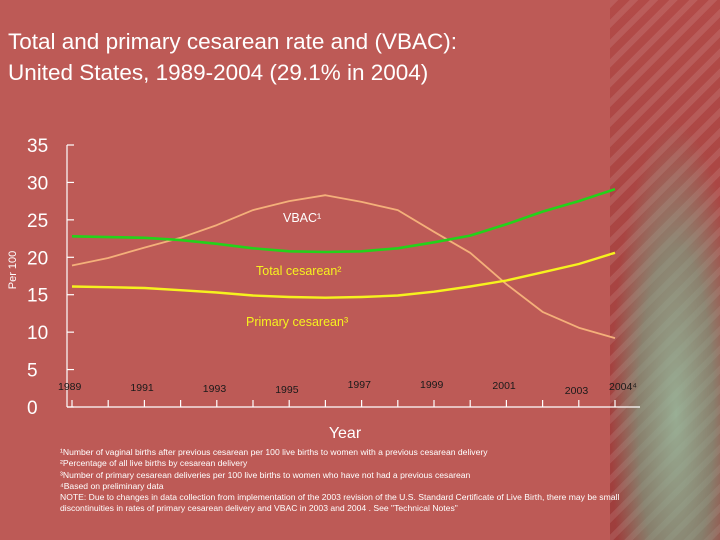 This screenshot has width=720, height=540. Describe the element at coordinates (37, 146) in the screenshot. I see `y-tick-label: 35` at that location.